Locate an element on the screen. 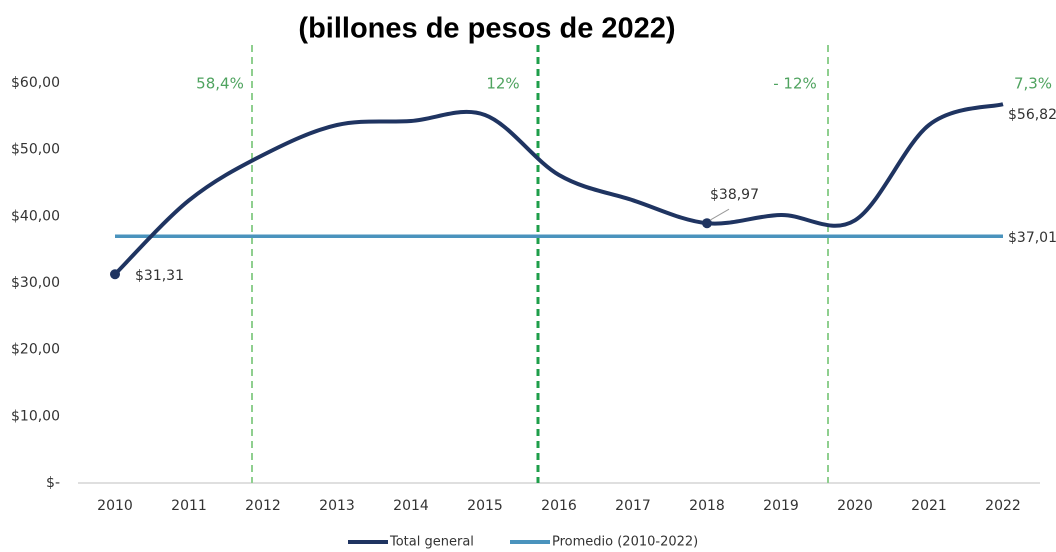 The height and width of the screenshot is (552, 1056). legend-label: Total general is located at coordinates (431, 542).